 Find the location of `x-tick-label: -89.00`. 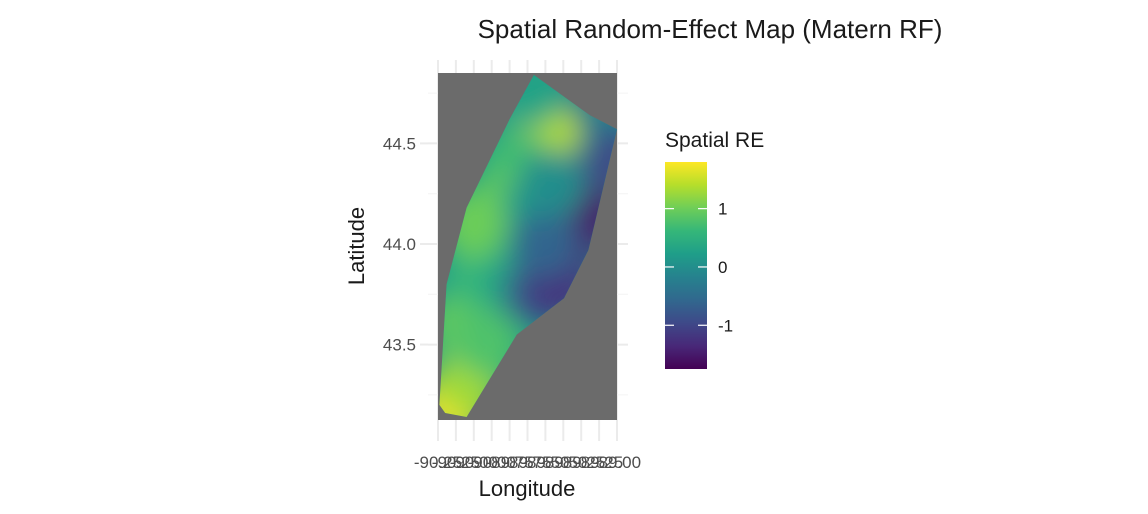

x-tick-label: -89.00 is located at coordinates (617, 462).